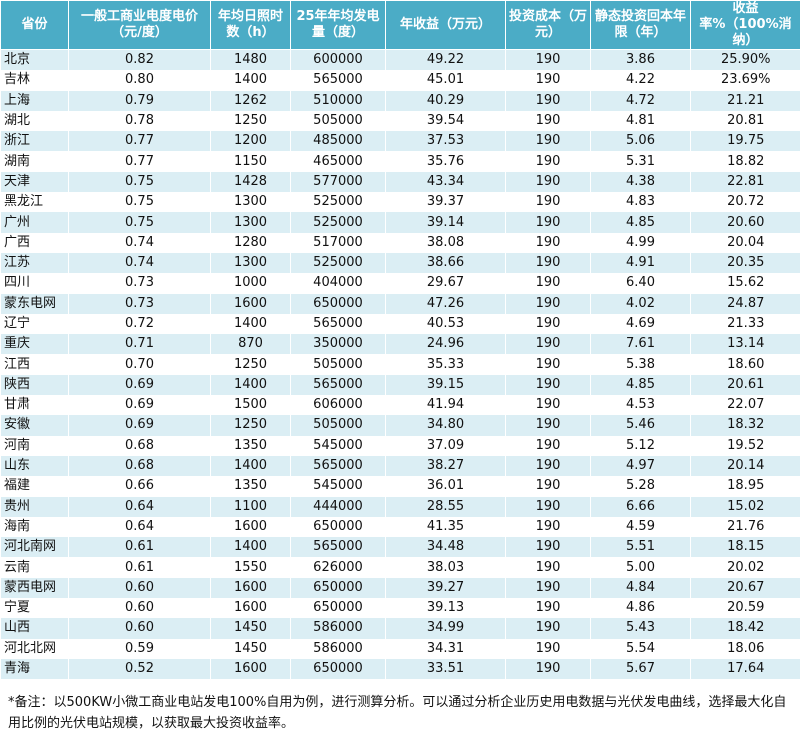 The height and width of the screenshot is (746, 800). I want to click on value-cell: 6.66, so click(640, 506).